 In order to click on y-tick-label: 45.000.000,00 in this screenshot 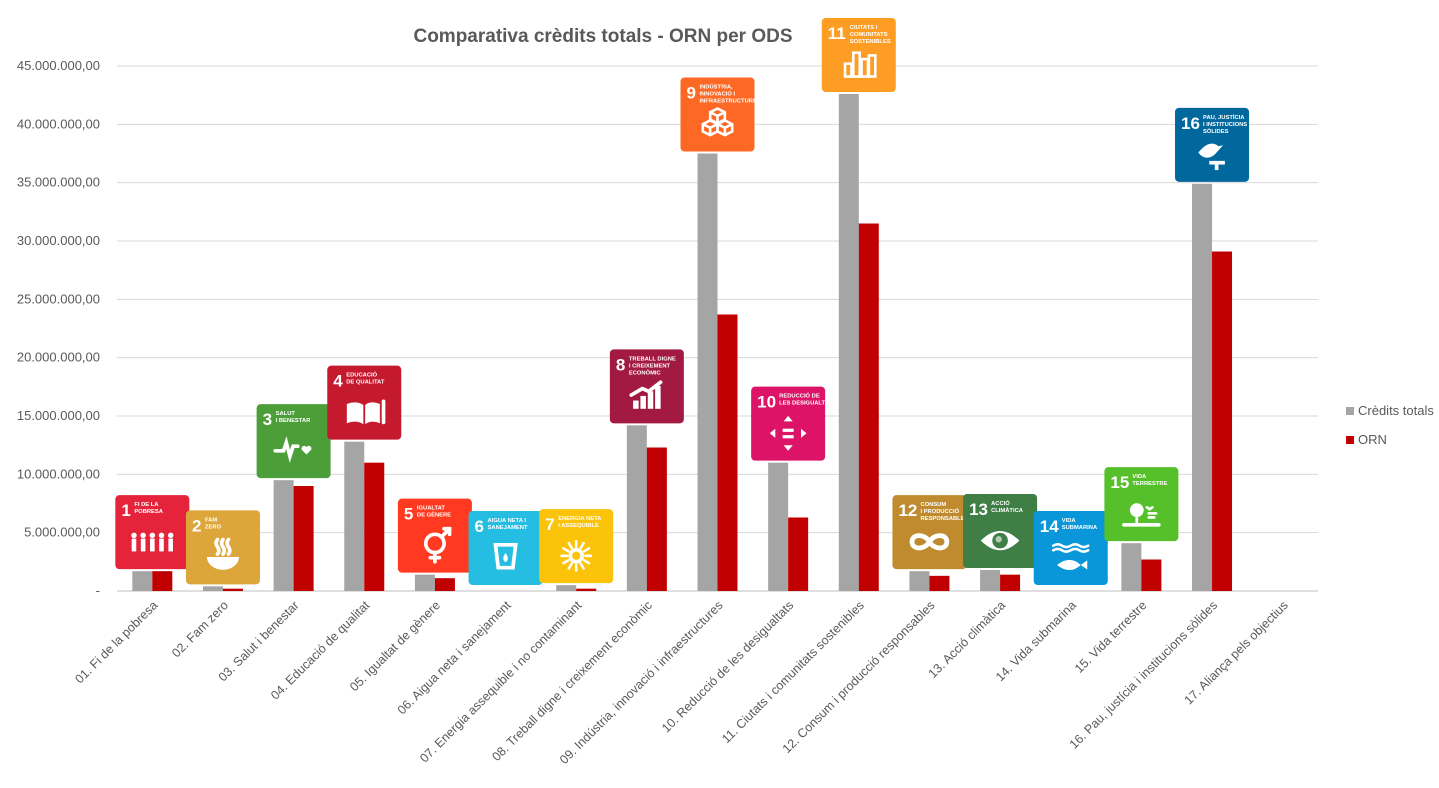, I will do `click(58, 65)`.